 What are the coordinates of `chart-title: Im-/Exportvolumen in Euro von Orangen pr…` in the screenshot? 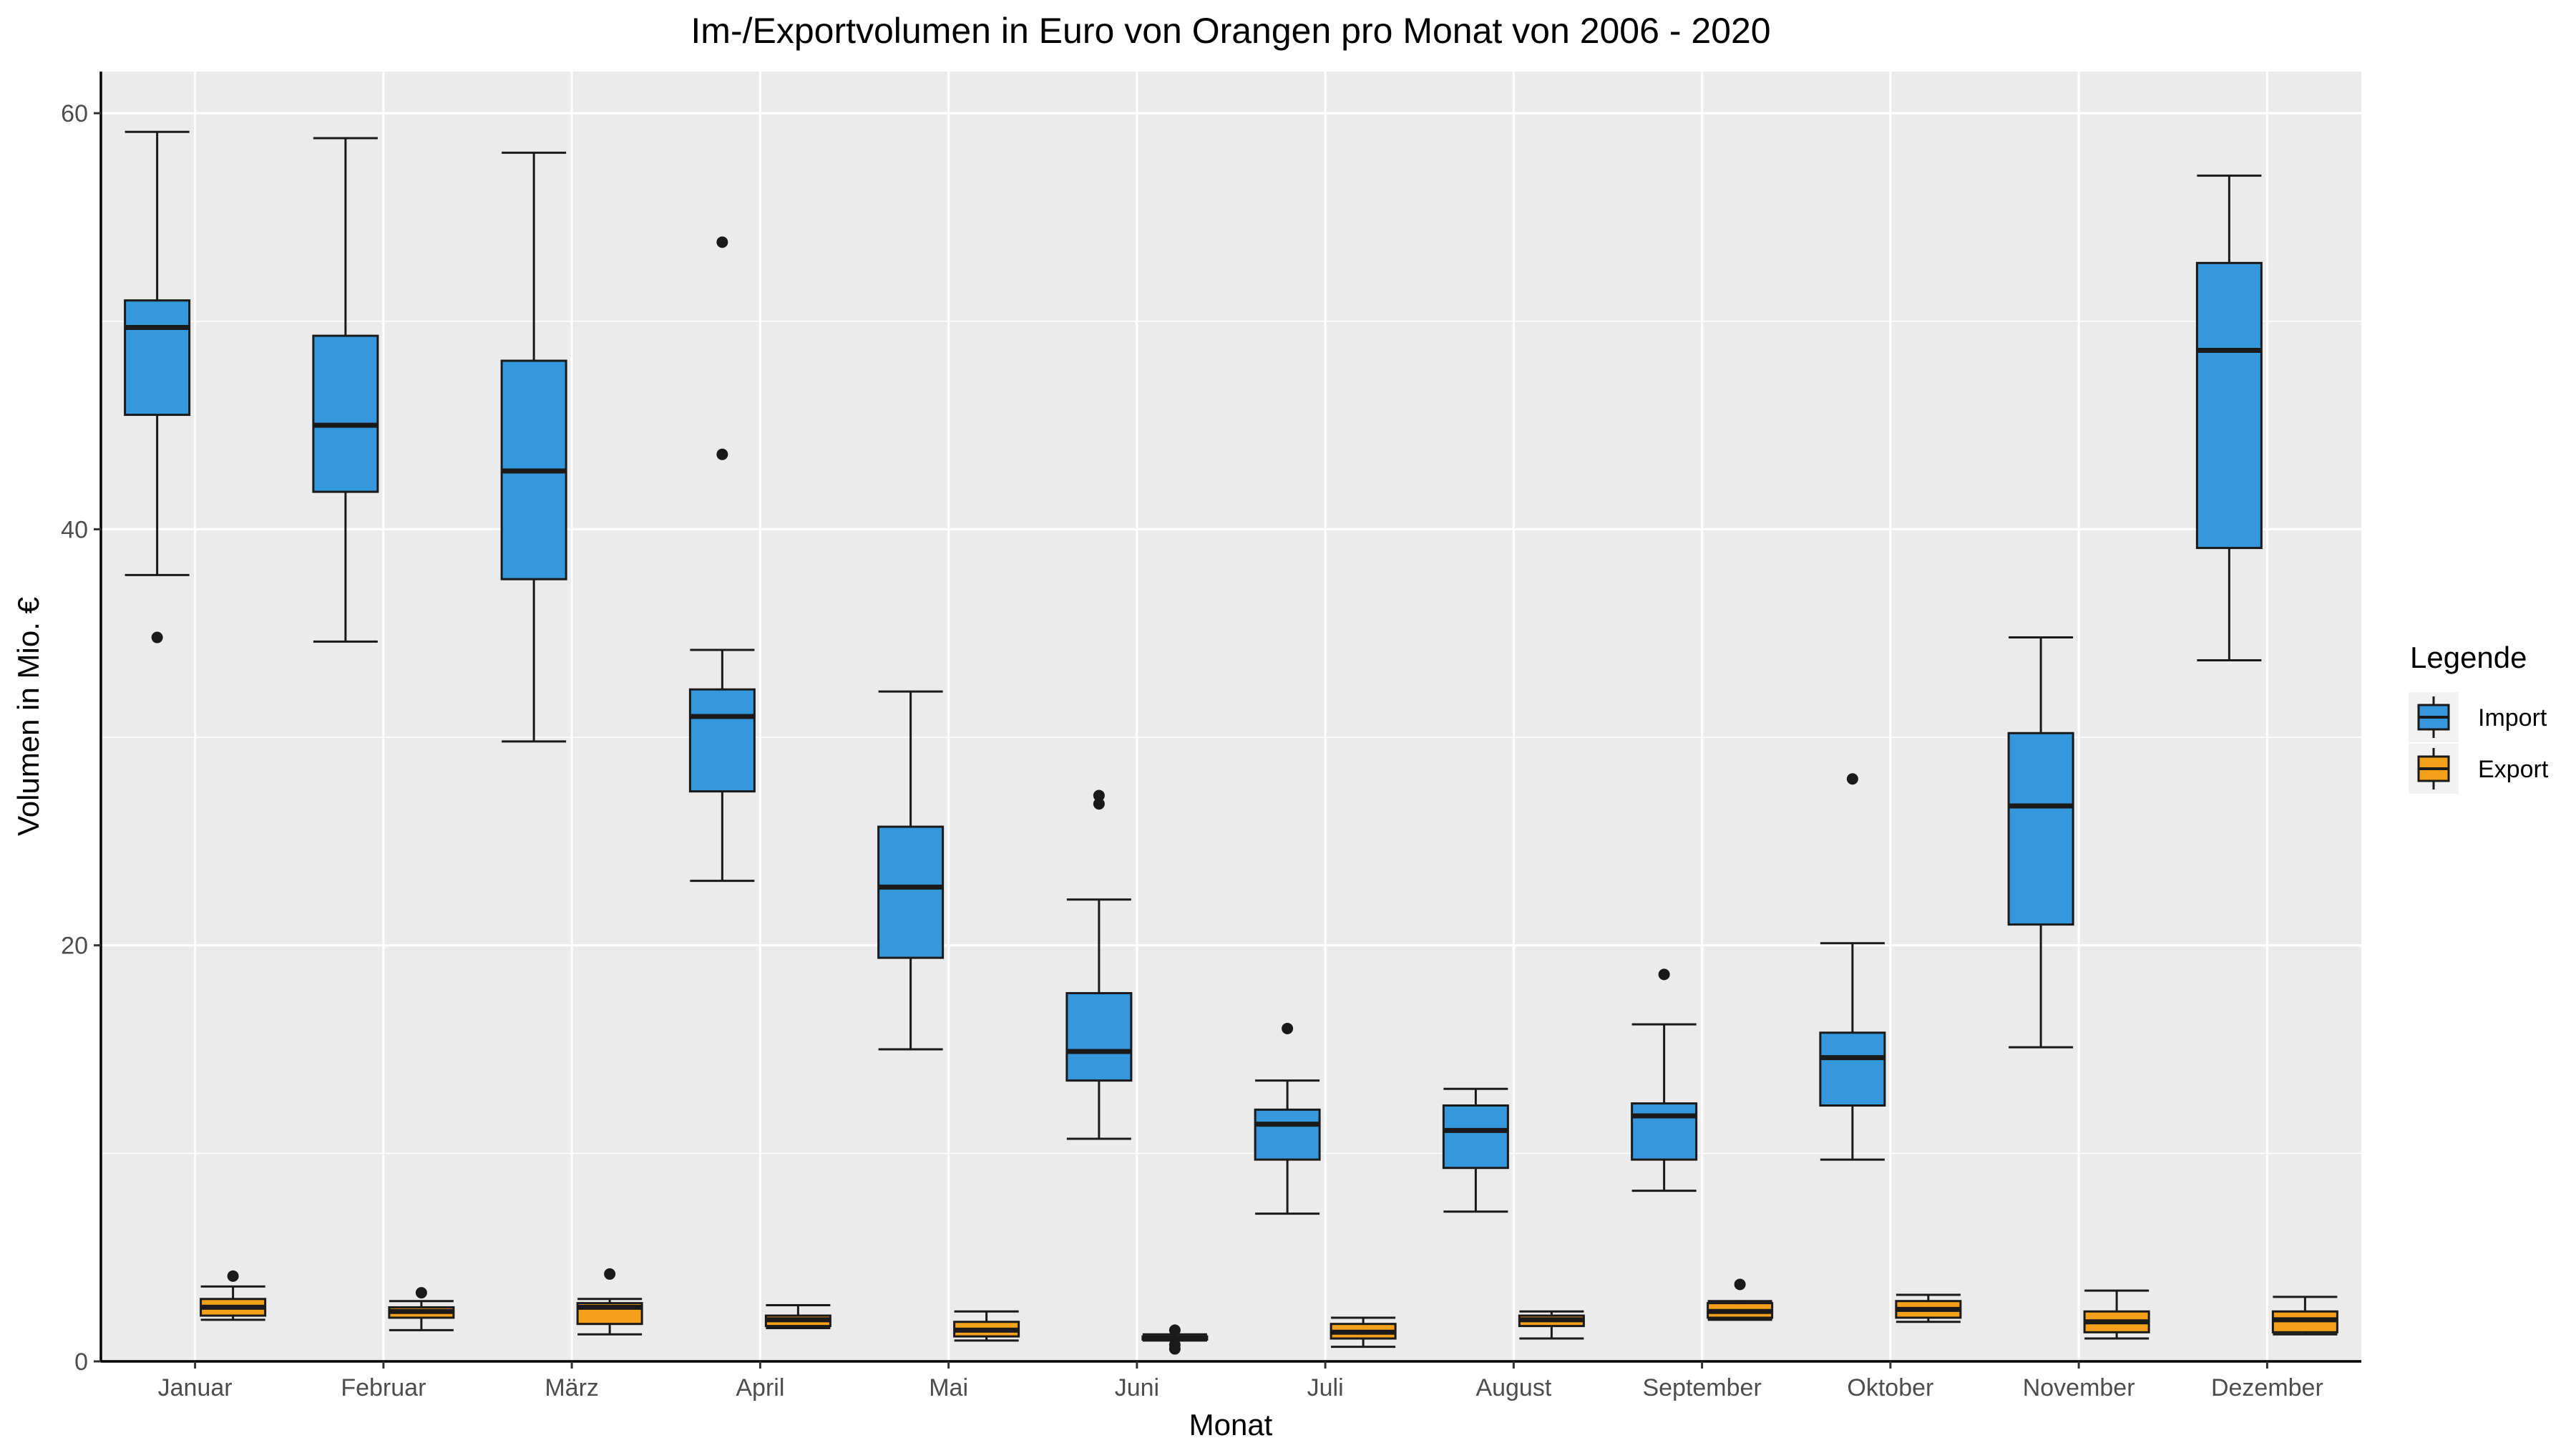 It's located at (1230, 31).